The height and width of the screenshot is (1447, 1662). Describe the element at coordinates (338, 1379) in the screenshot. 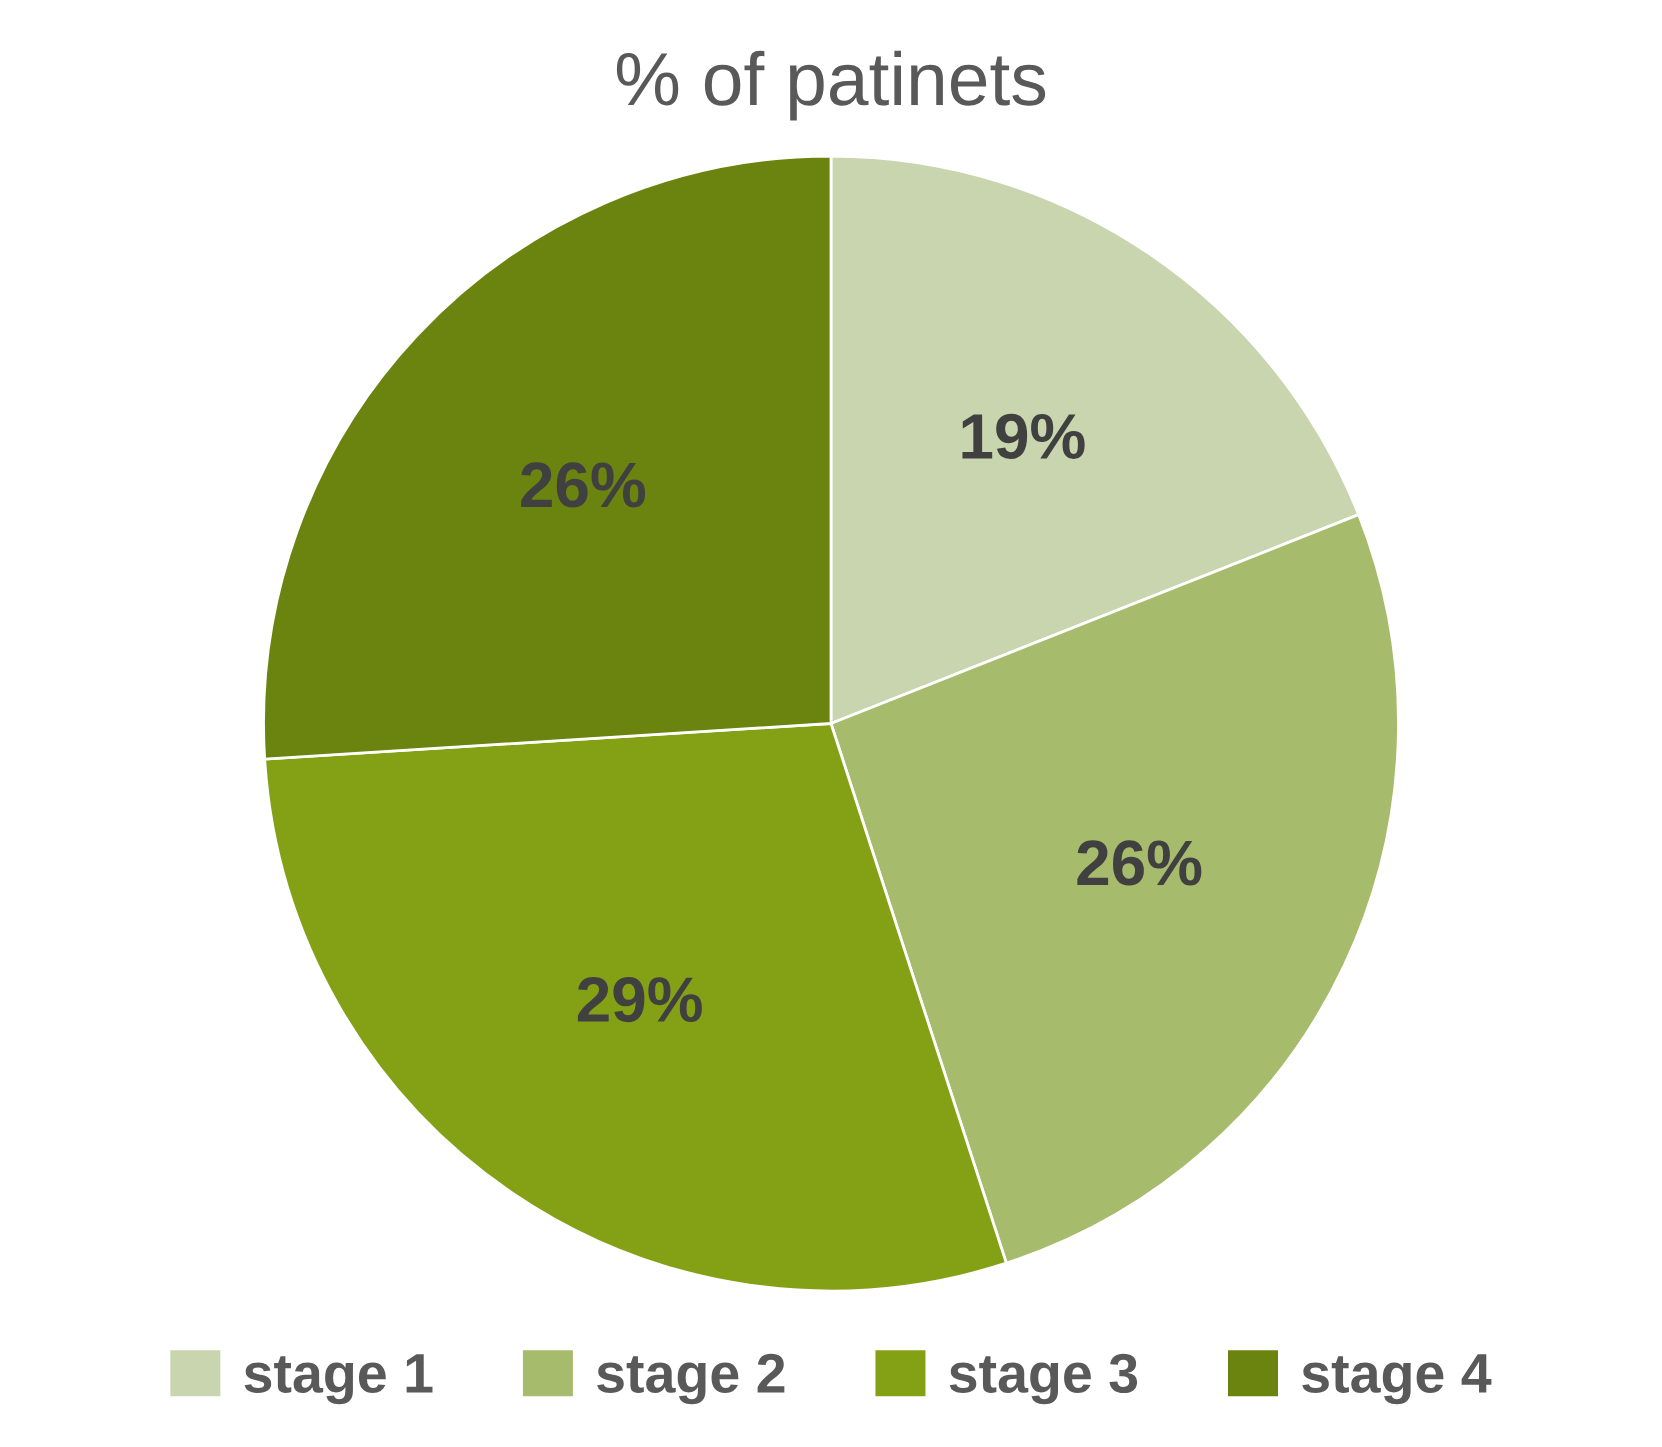

I see `legend-label: stage 1` at that location.